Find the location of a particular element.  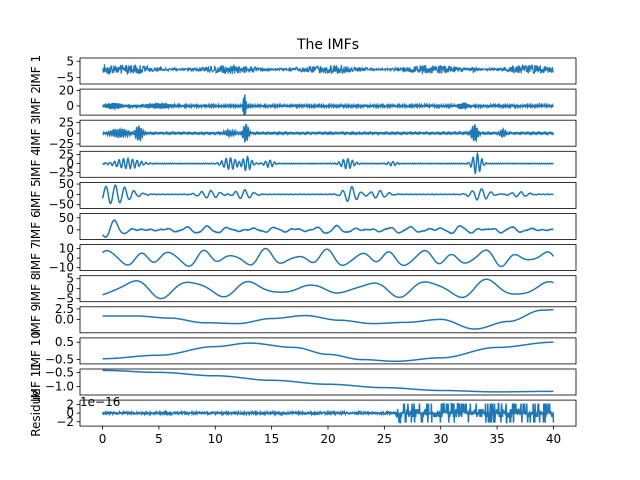

y-tick-label: 2.5 is located at coordinates (64, 309).